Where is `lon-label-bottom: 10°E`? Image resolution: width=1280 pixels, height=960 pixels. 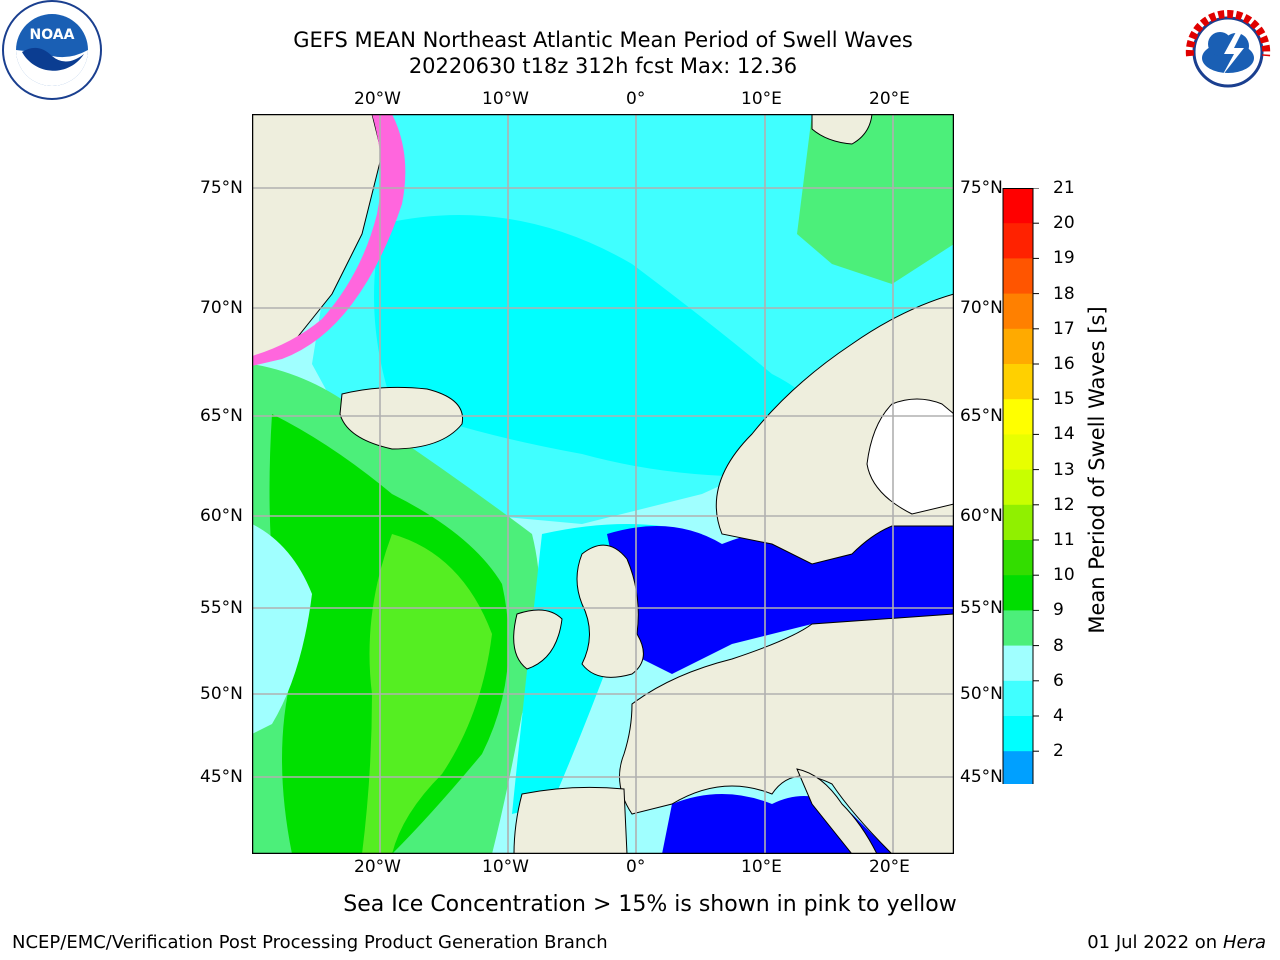 lon-label-bottom: 10°E is located at coordinates (761, 867).